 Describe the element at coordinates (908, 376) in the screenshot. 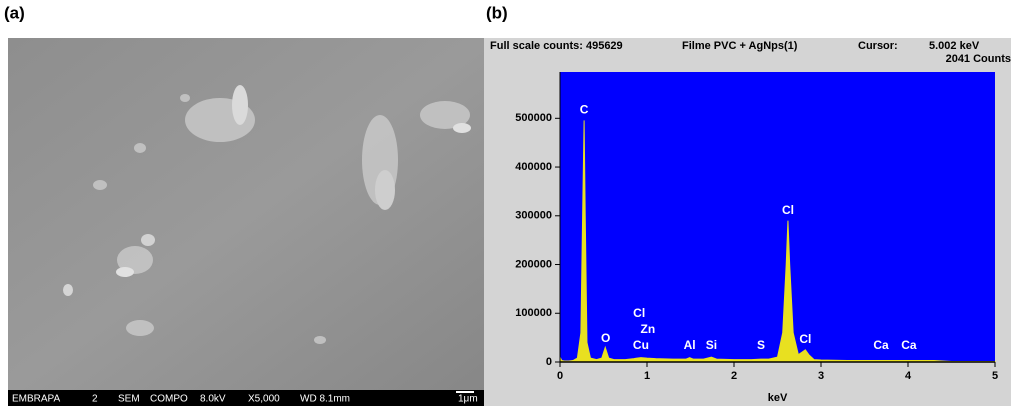

I see `x-tick-label: 4` at that location.